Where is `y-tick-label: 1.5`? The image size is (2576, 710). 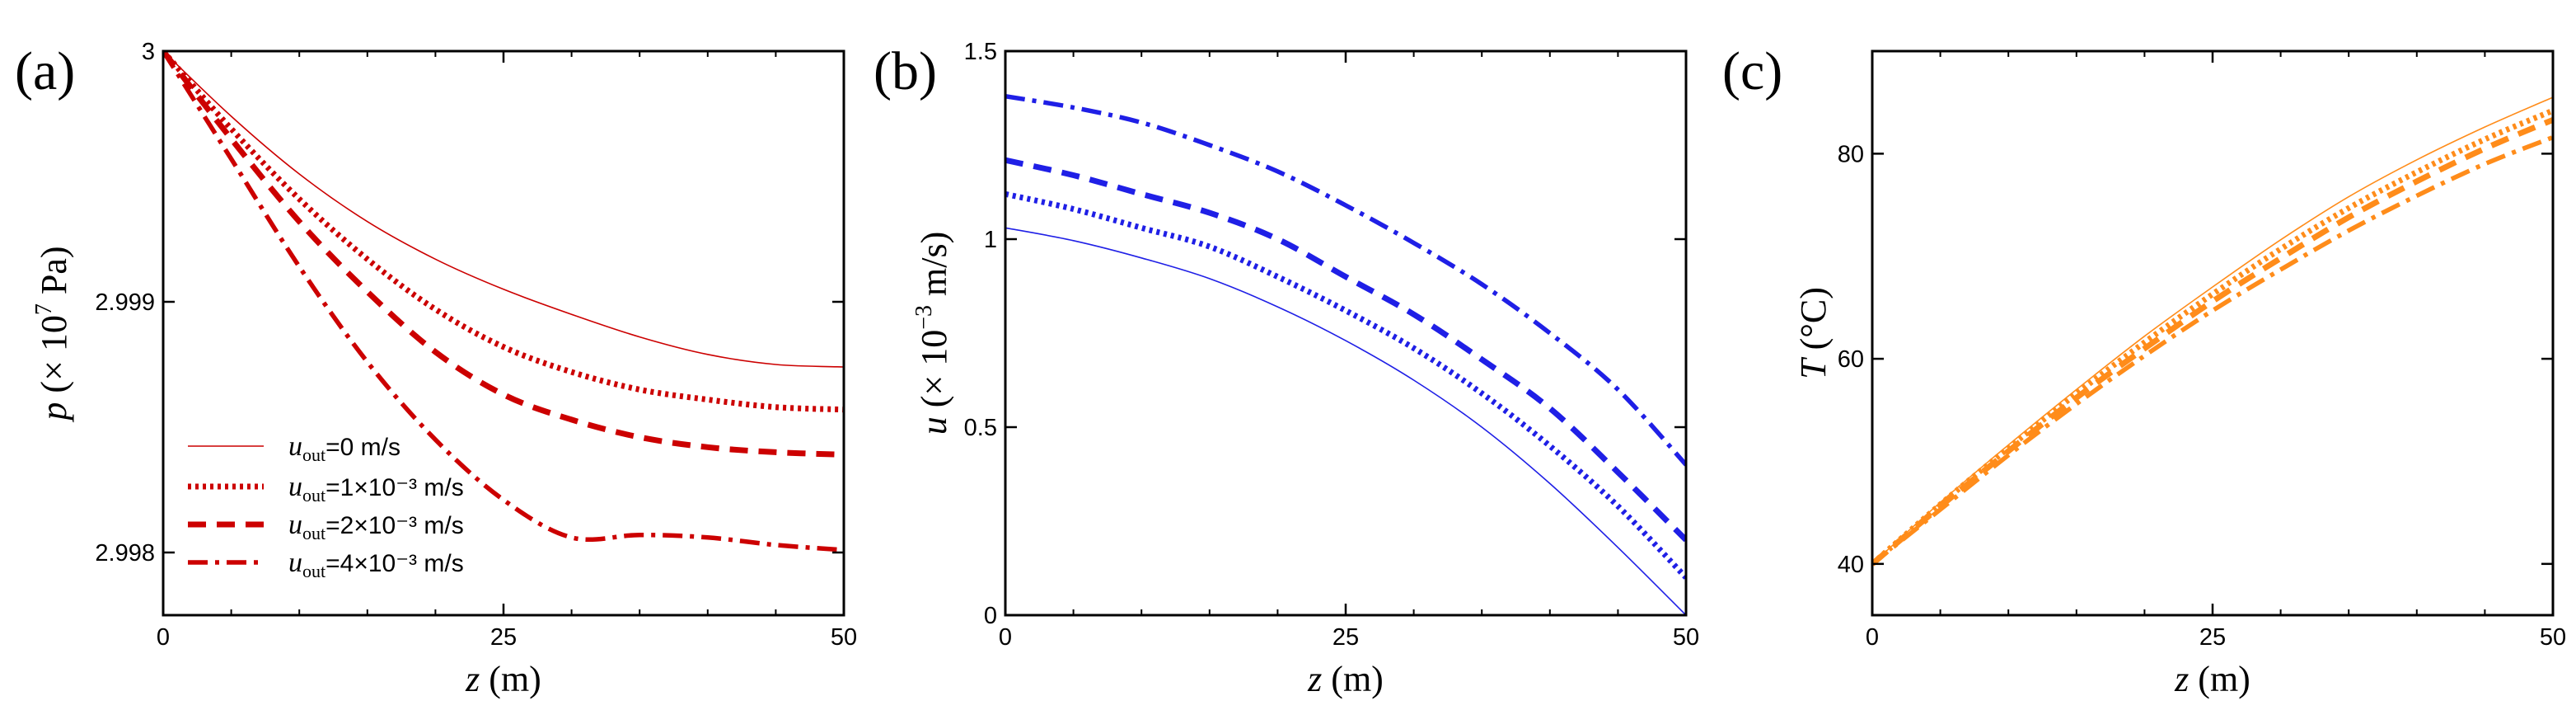 y-tick-label: 1.5 is located at coordinates (980, 52).